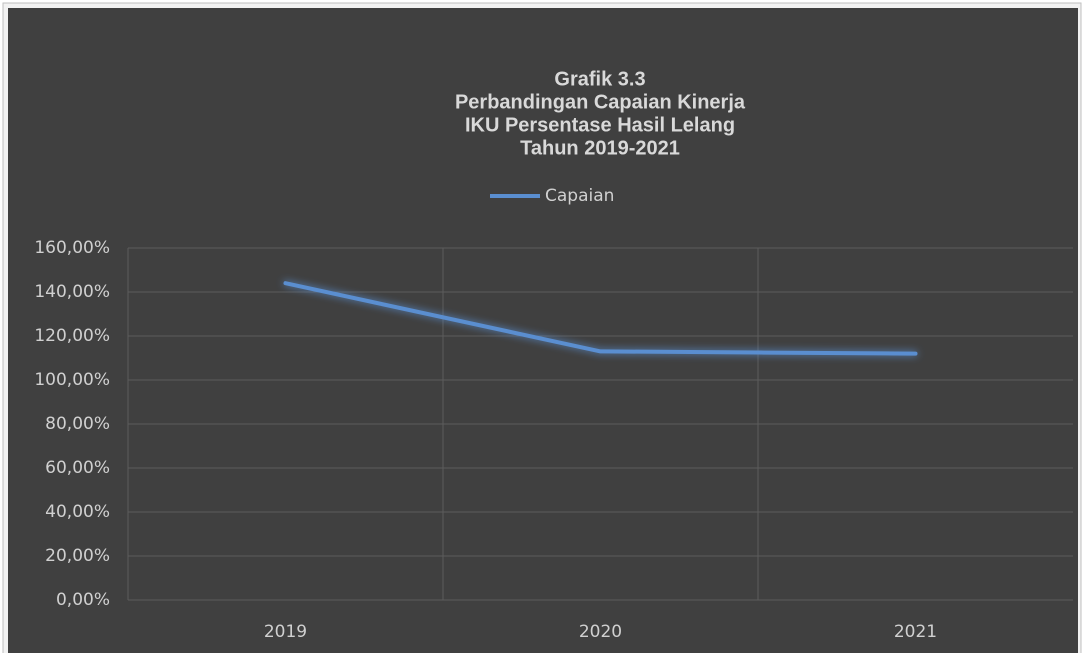  I want to click on x-tick-label: 2021, so click(915, 632).